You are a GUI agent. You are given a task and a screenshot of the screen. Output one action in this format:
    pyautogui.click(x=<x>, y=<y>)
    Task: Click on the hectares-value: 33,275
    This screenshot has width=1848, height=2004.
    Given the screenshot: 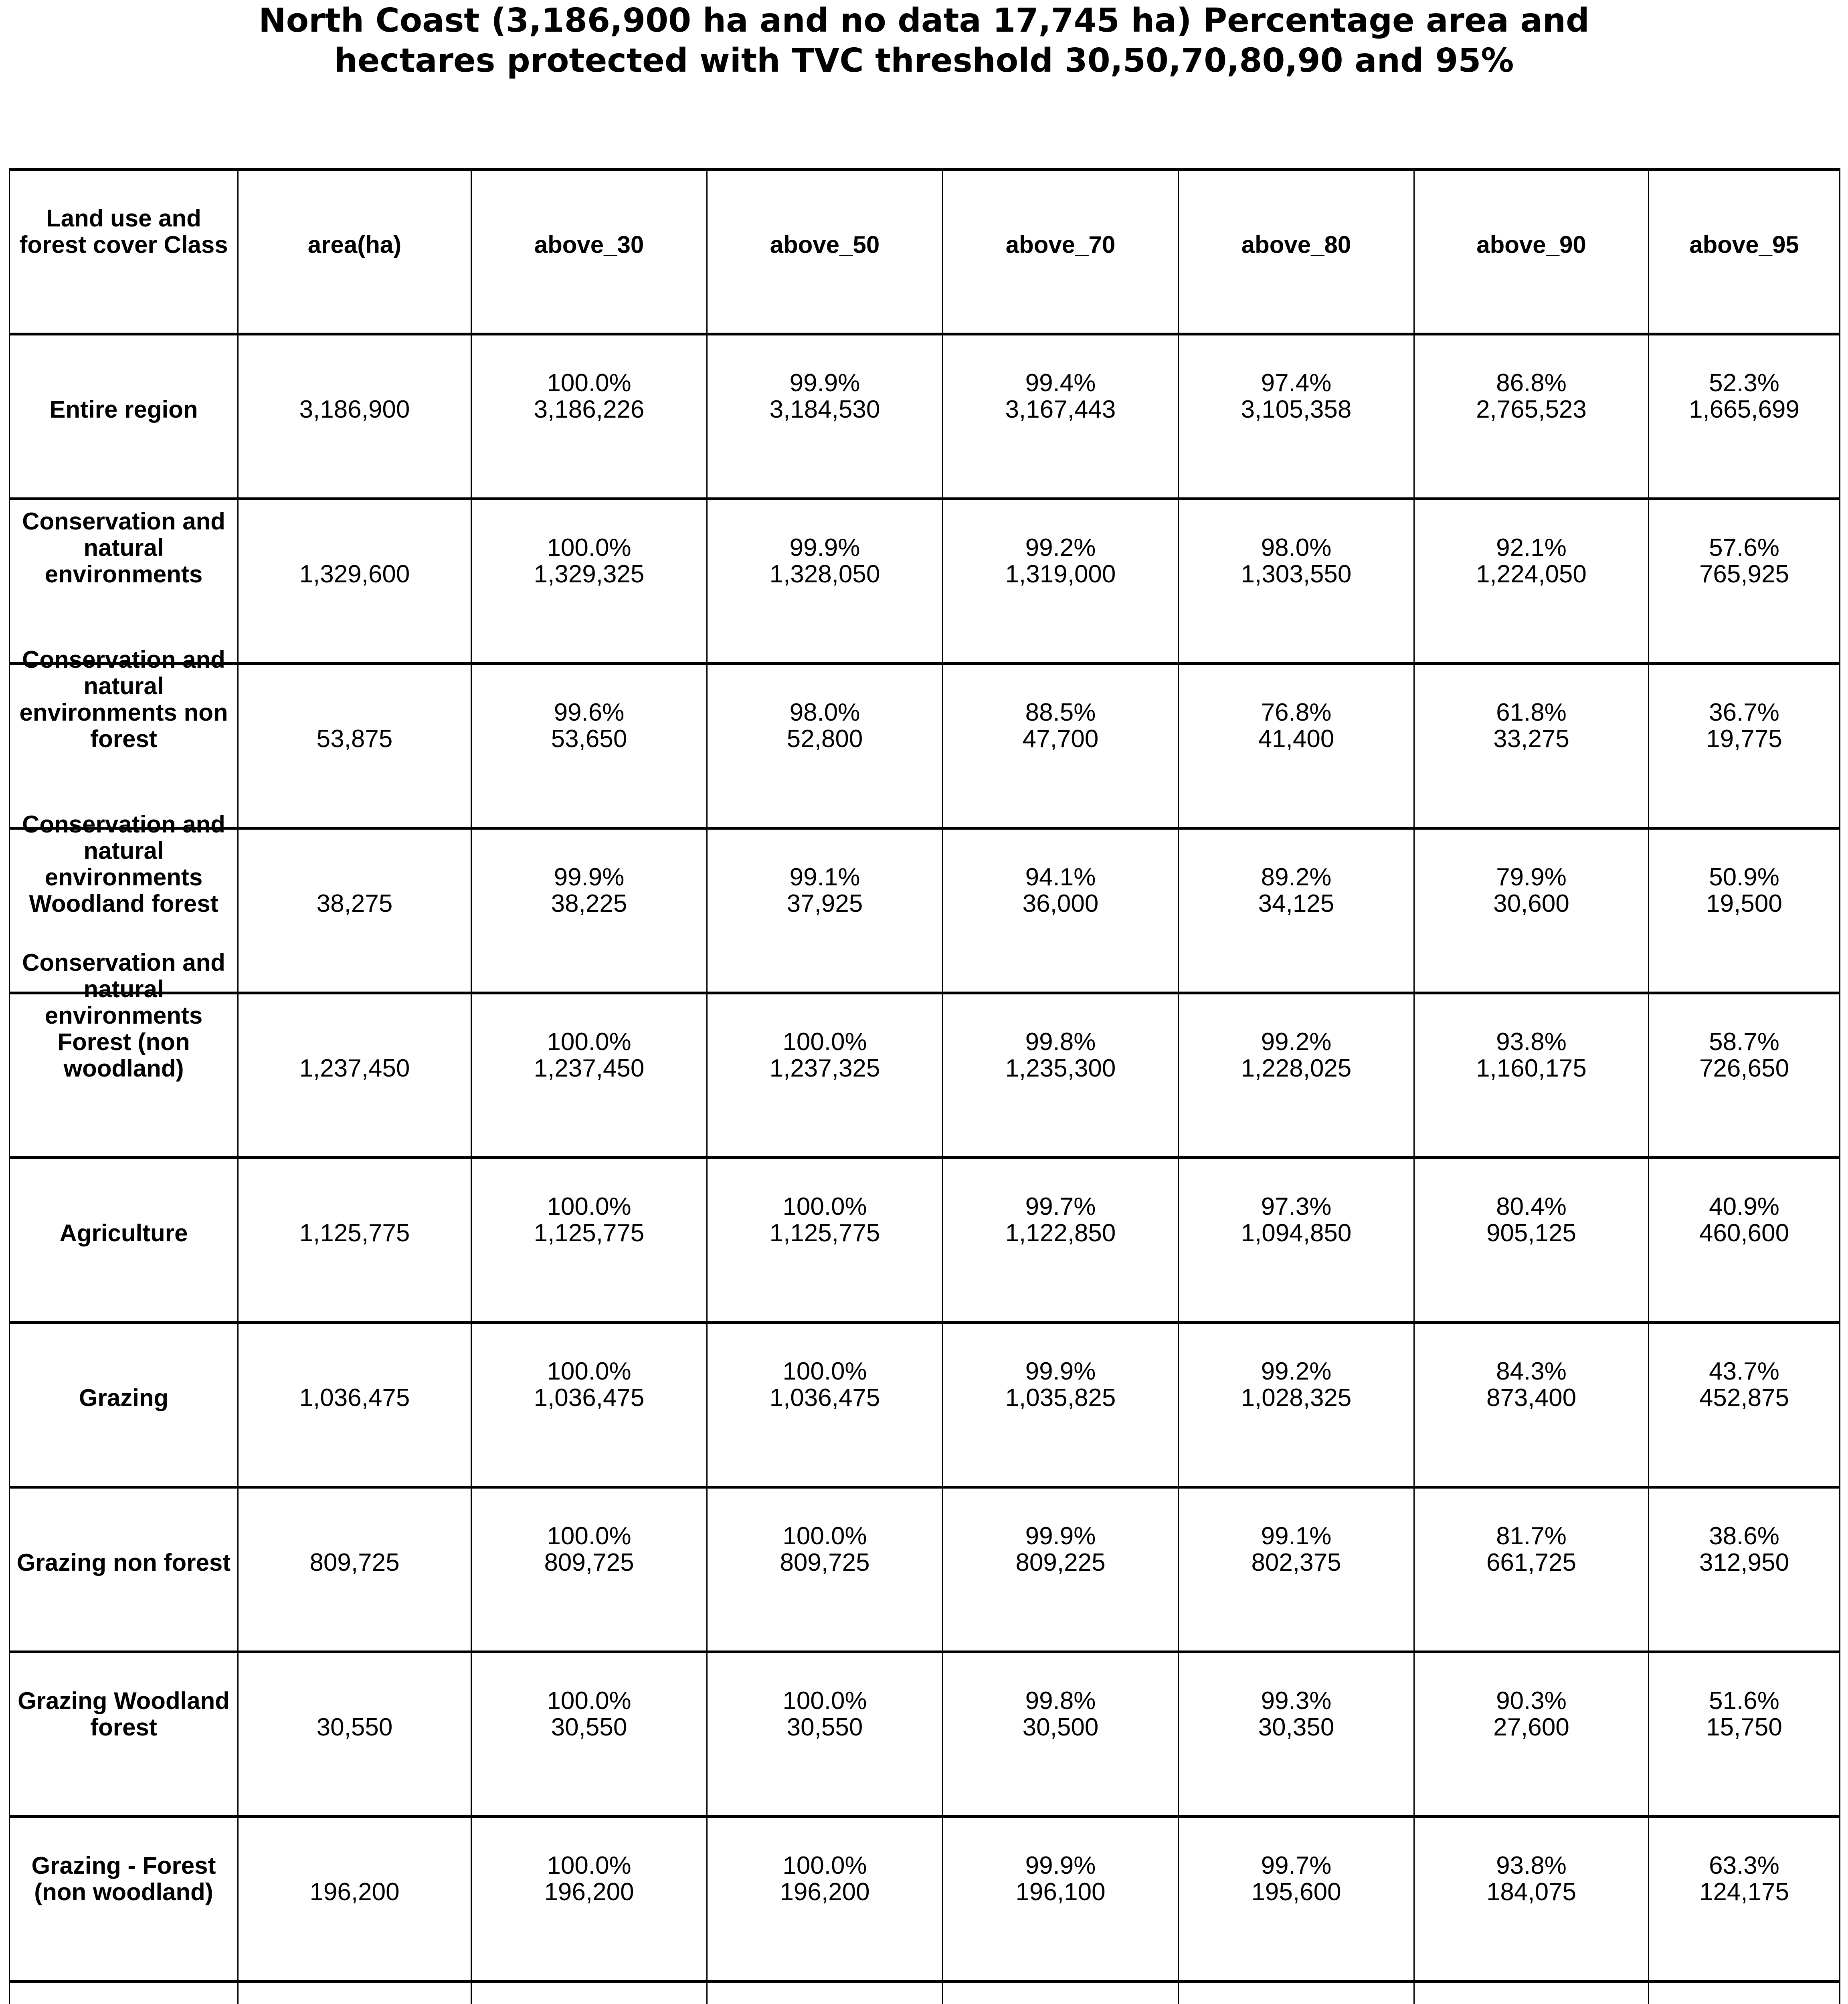 What is the action you would take?
    pyautogui.click(x=1531, y=739)
    